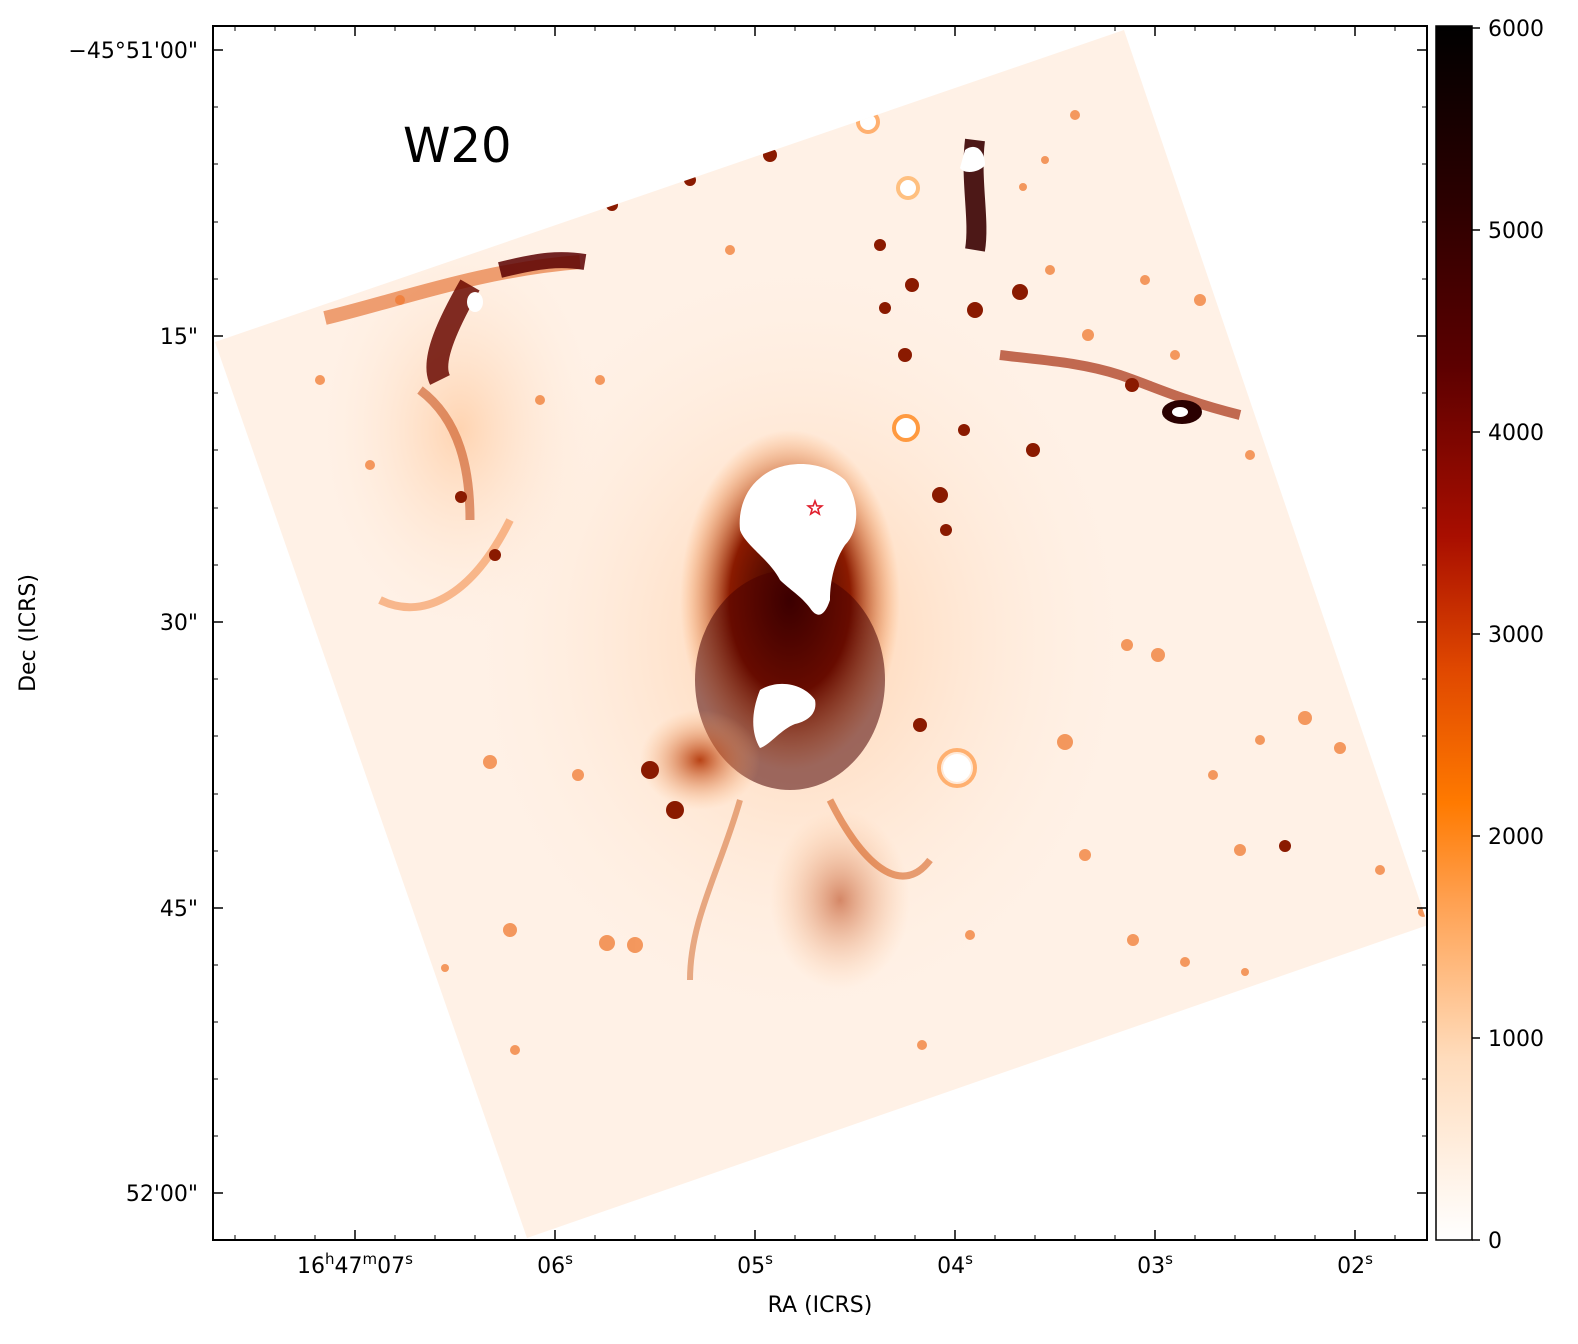 This screenshot has height=1344, width=1578. Describe the element at coordinates (179, 337) in the screenshot. I see `y-tick-label: 15"` at that location.